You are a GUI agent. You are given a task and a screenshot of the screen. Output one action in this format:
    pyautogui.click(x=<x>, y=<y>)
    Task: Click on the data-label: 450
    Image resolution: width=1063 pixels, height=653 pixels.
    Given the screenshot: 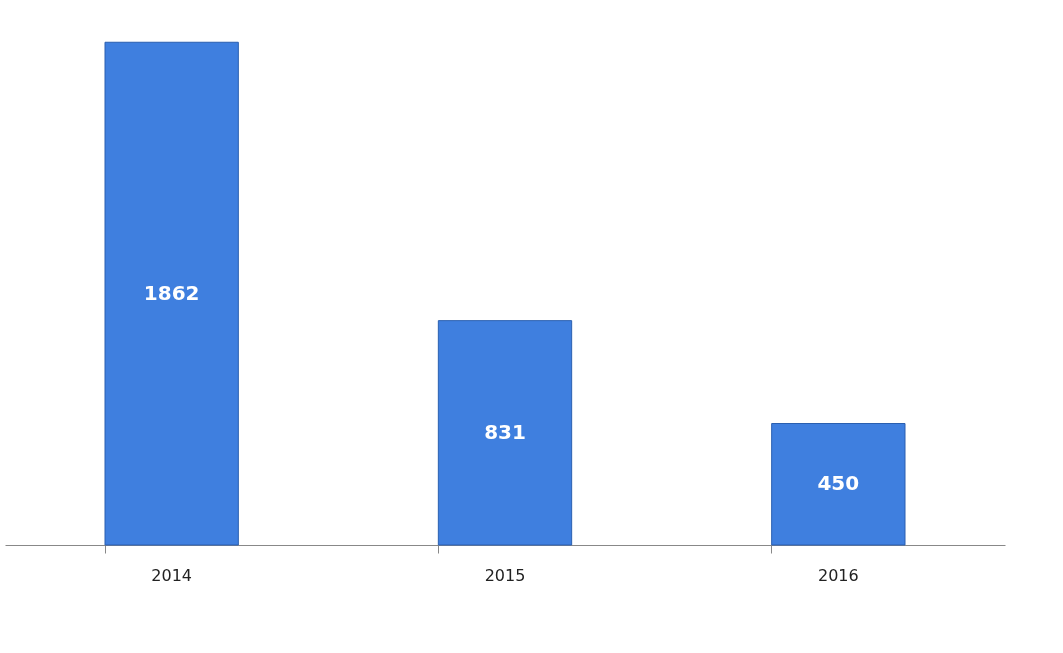 What is the action you would take?
    pyautogui.click(x=838, y=483)
    